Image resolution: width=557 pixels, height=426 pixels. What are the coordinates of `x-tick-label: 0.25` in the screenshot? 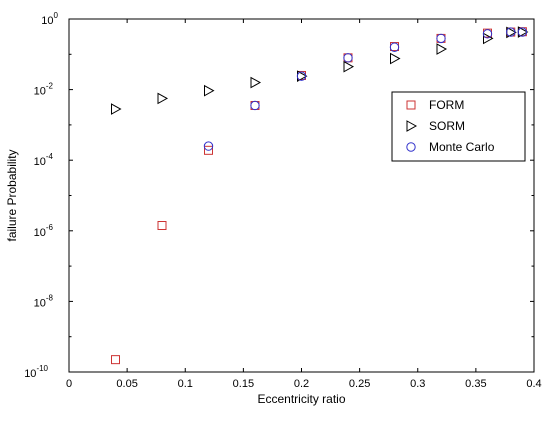 It's located at (359, 384).